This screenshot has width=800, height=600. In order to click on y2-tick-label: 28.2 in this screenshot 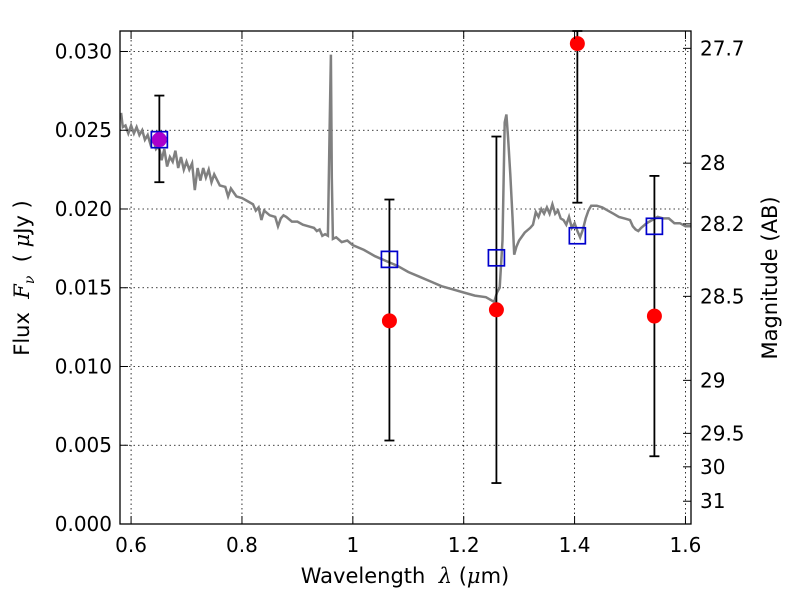, I will do `click(722, 224)`.